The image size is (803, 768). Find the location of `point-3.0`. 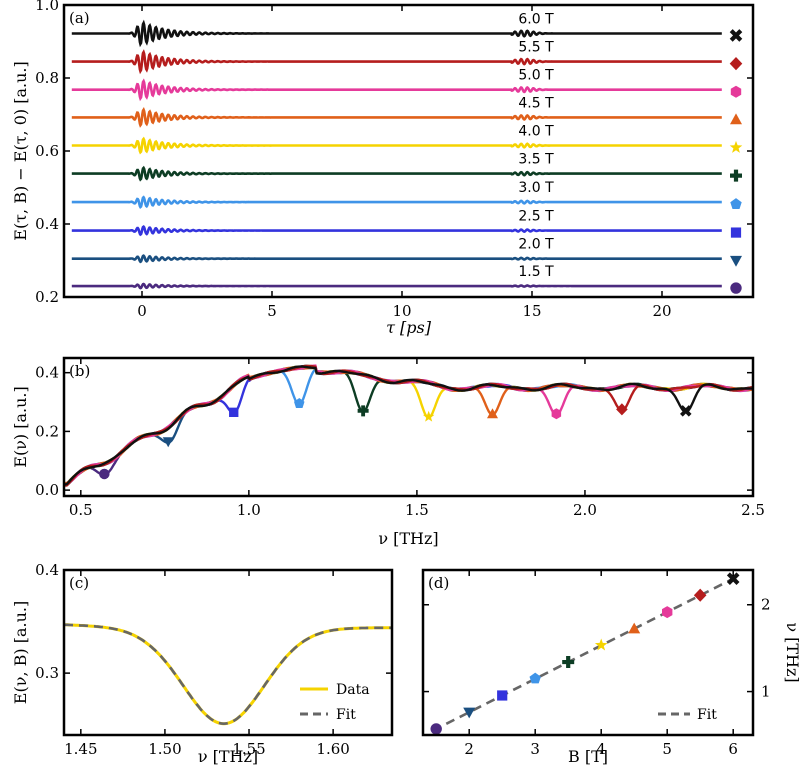

point-3.0 is located at coordinates (535, 678).